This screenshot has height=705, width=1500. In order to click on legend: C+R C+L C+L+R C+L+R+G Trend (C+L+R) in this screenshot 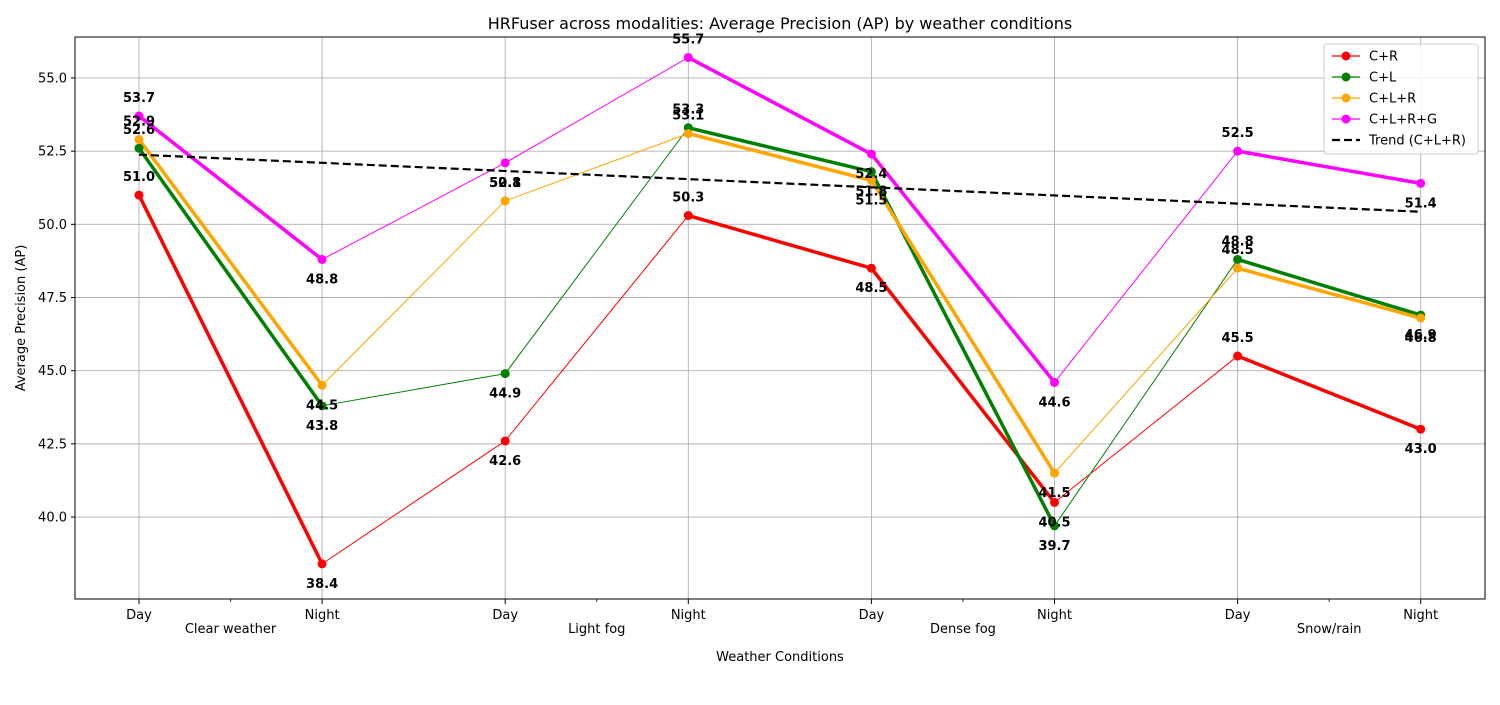, I will do `click(1401, 99)`.